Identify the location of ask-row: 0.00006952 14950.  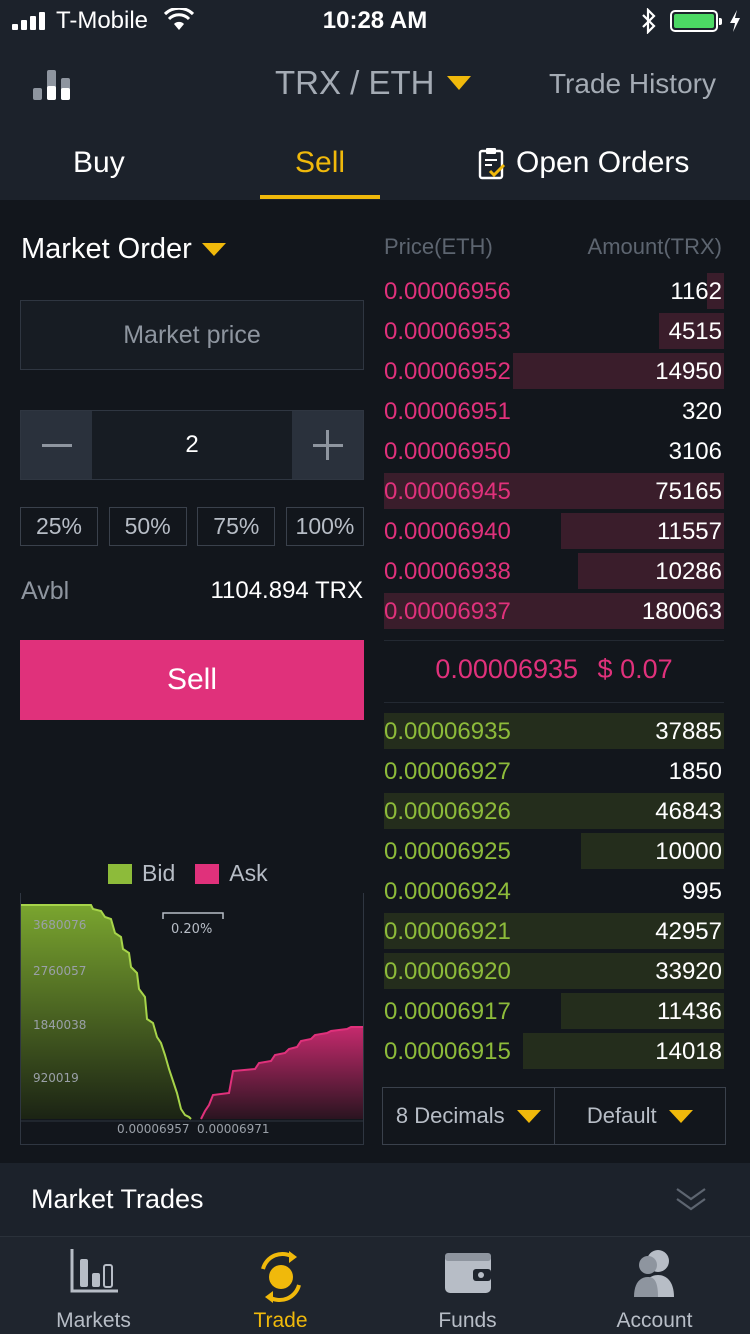
(554, 371).